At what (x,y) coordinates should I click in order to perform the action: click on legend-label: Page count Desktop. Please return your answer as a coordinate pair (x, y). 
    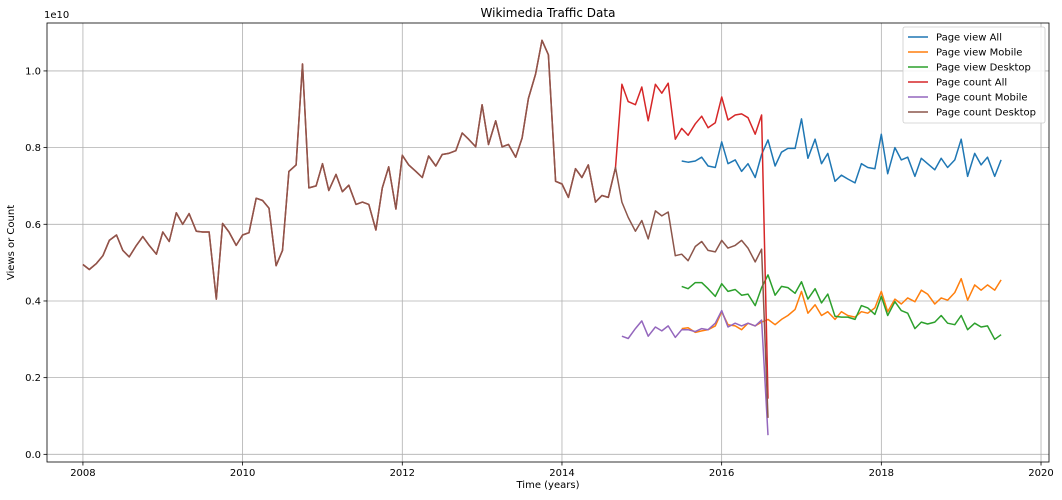
    Looking at the image, I should click on (986, 113).